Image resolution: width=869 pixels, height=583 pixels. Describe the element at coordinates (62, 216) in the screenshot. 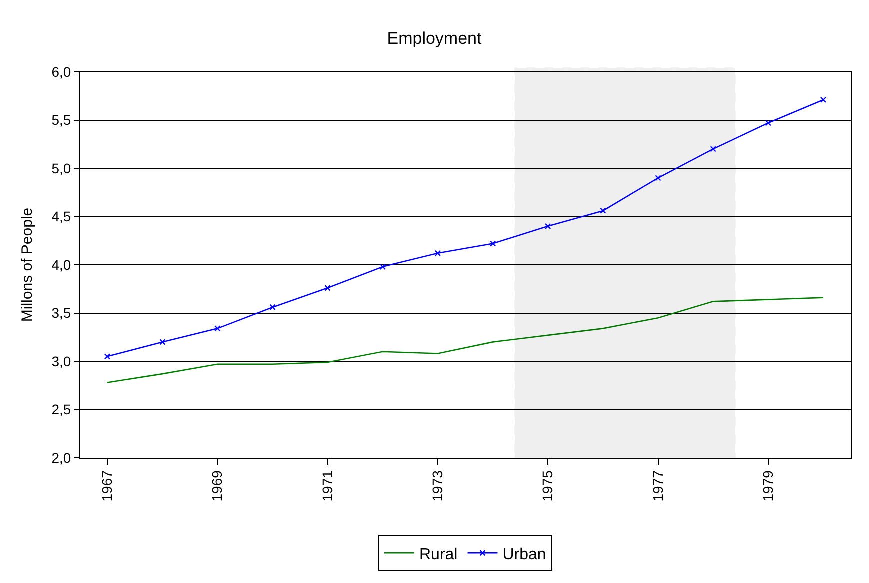

I see `y-tick-label: 4,5` at that location.